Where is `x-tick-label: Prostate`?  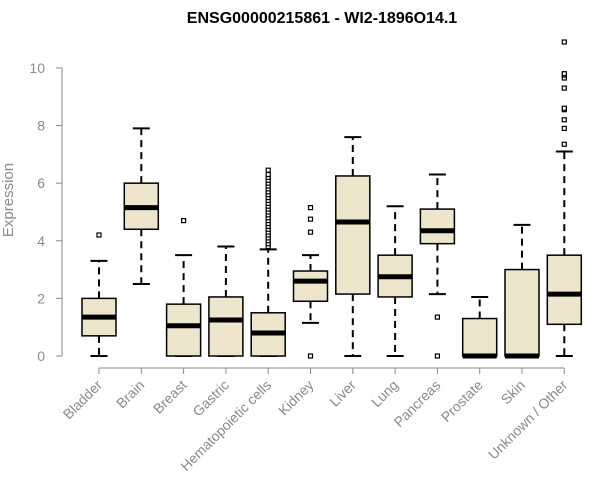
x-tick-label: Prostate is located at coordinates (462, 401).